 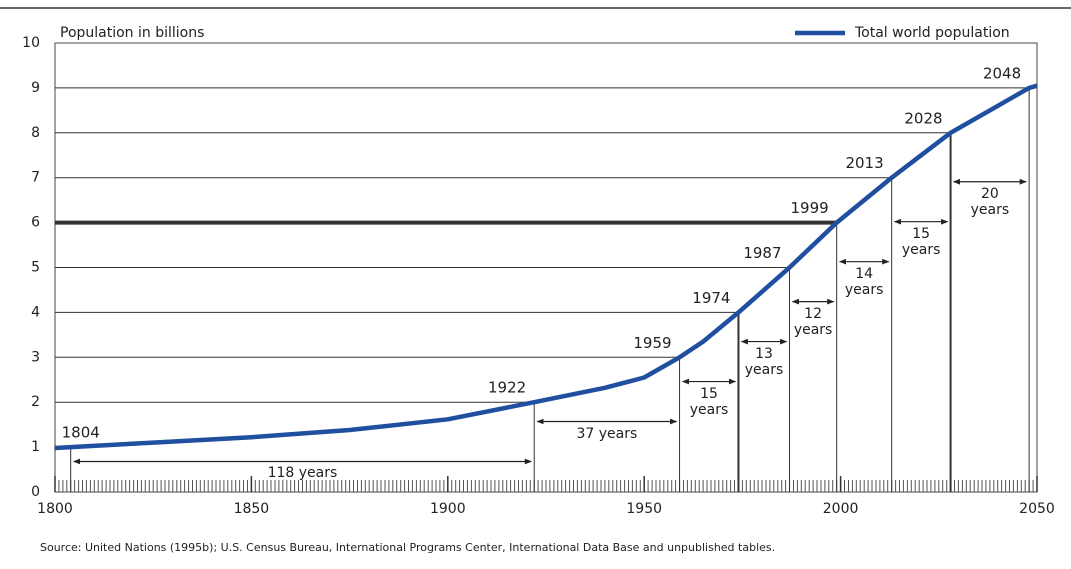 I want to click on milestone-label: 1987, so click(x=762, y=253).